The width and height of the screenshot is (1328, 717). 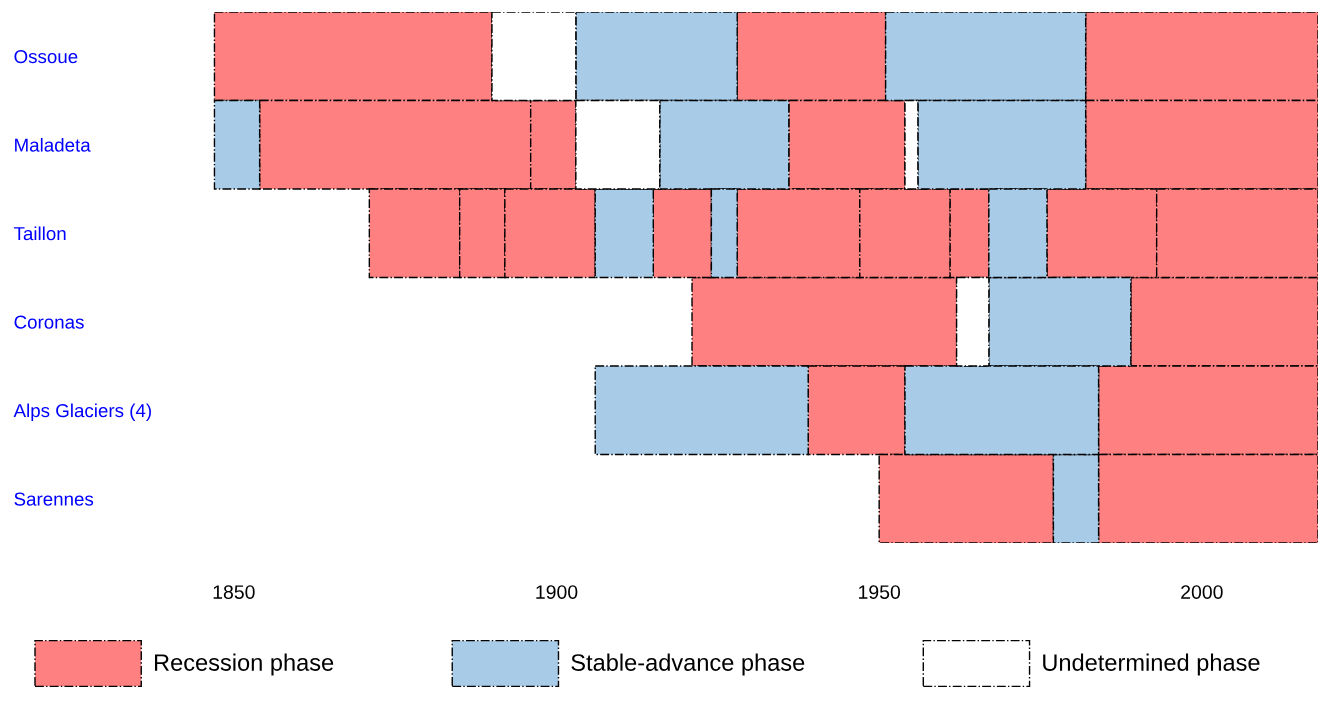 What do you see at coordinates (1151, 664) in the screenshot?
I see `legend-label: Undetermined phase` at bounding box center [1151, 664].